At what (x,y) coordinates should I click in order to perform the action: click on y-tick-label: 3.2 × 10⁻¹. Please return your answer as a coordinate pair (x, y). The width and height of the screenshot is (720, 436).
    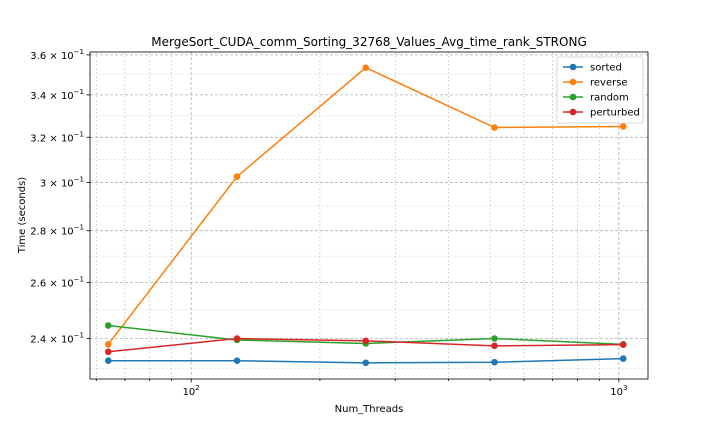
    Looking at the image, I should click on (57, 137).